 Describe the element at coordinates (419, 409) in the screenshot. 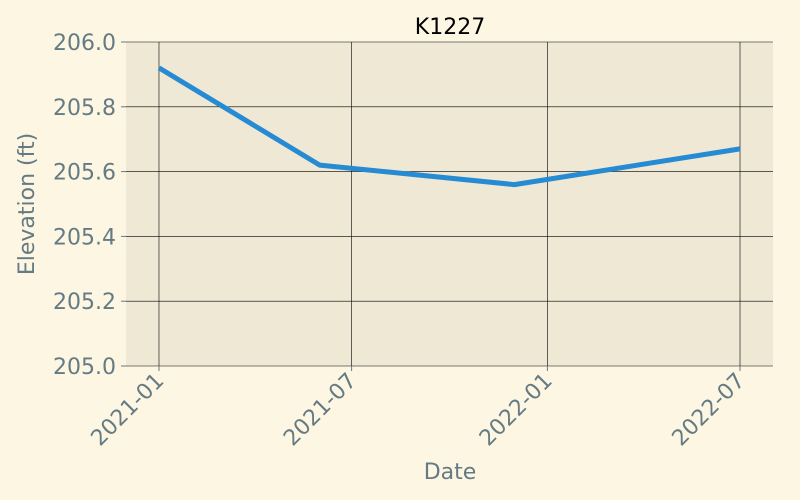

I see `x-axis: 2021-01 2021-07 2022-01 2022-07` at that location.